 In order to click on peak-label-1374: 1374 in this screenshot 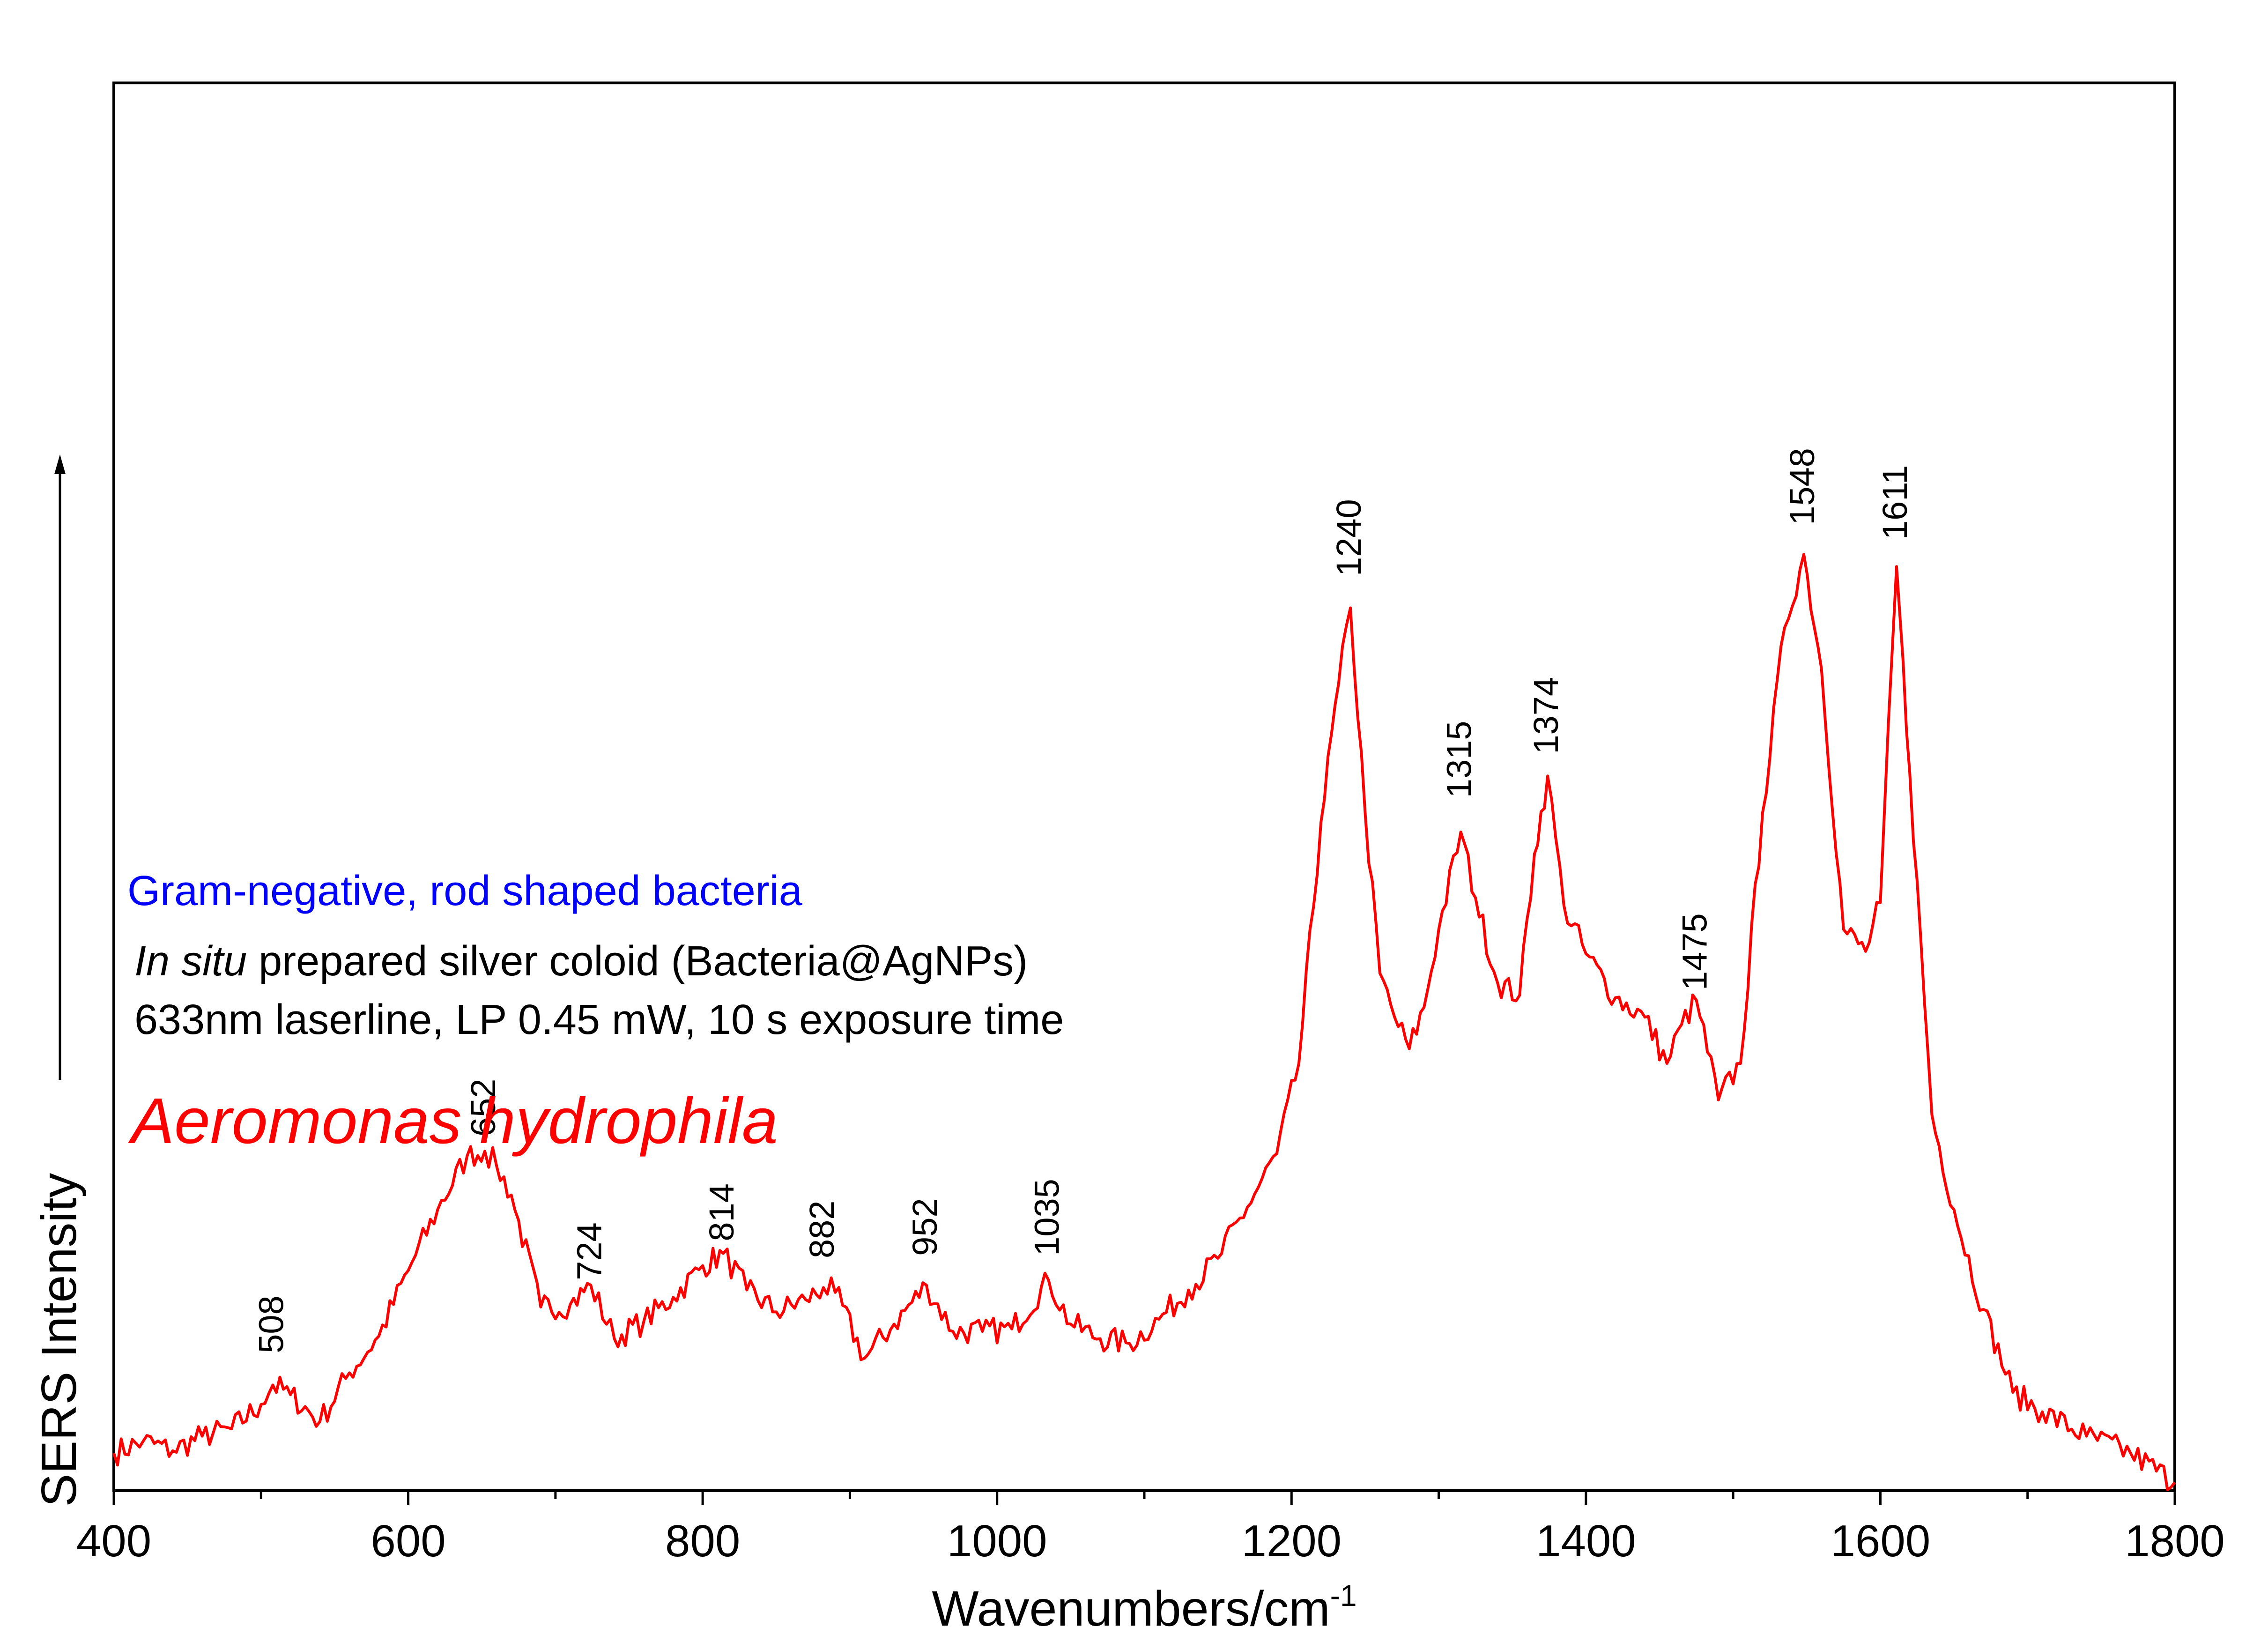, I will do `click(1546, 715)`.